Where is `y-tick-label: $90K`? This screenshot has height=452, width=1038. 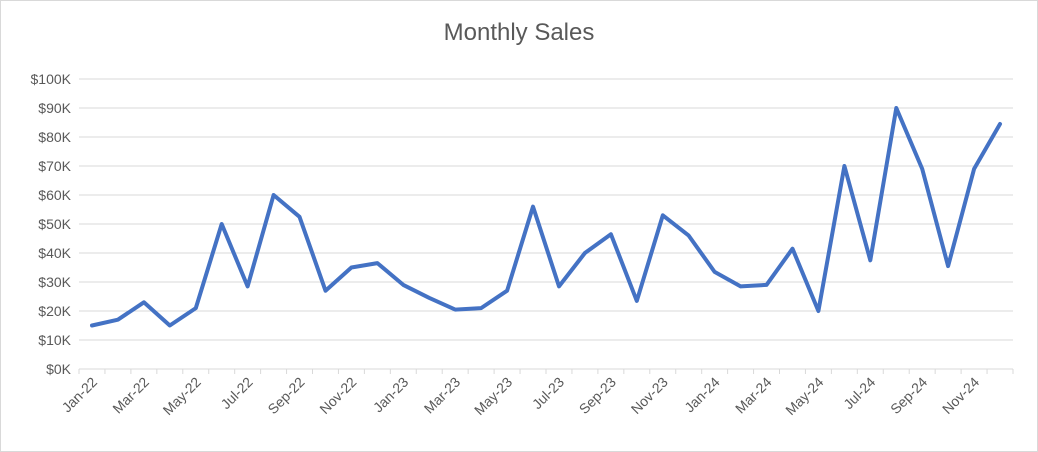
y-tick-label: $90K is located at coordinates (54, 108).